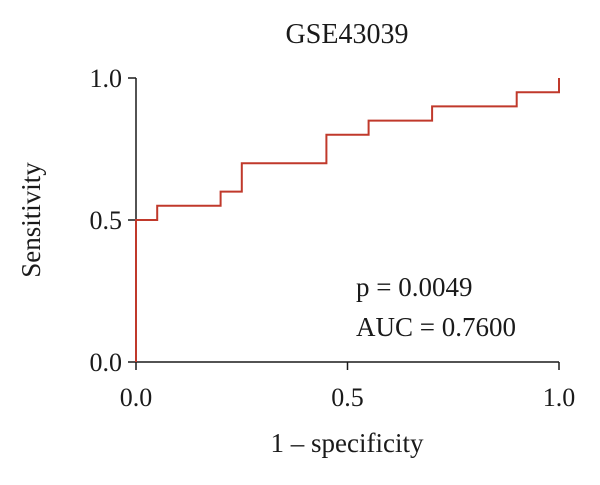 Image resolution: width=600 pixels, height=485 pixels. Describe the element at coordinates (347, 34) in the screenshot. I see `chart-title: GSE43039` at that location.